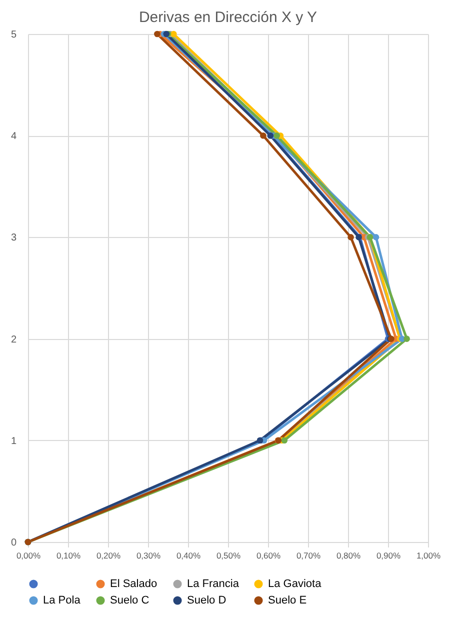 The height and width of the screenshot is (618, 459). What do you see at coordinates (428, 555) in the screenshot?
I see `x-tick-label: 1,00%` at bounding box center [428, 555].